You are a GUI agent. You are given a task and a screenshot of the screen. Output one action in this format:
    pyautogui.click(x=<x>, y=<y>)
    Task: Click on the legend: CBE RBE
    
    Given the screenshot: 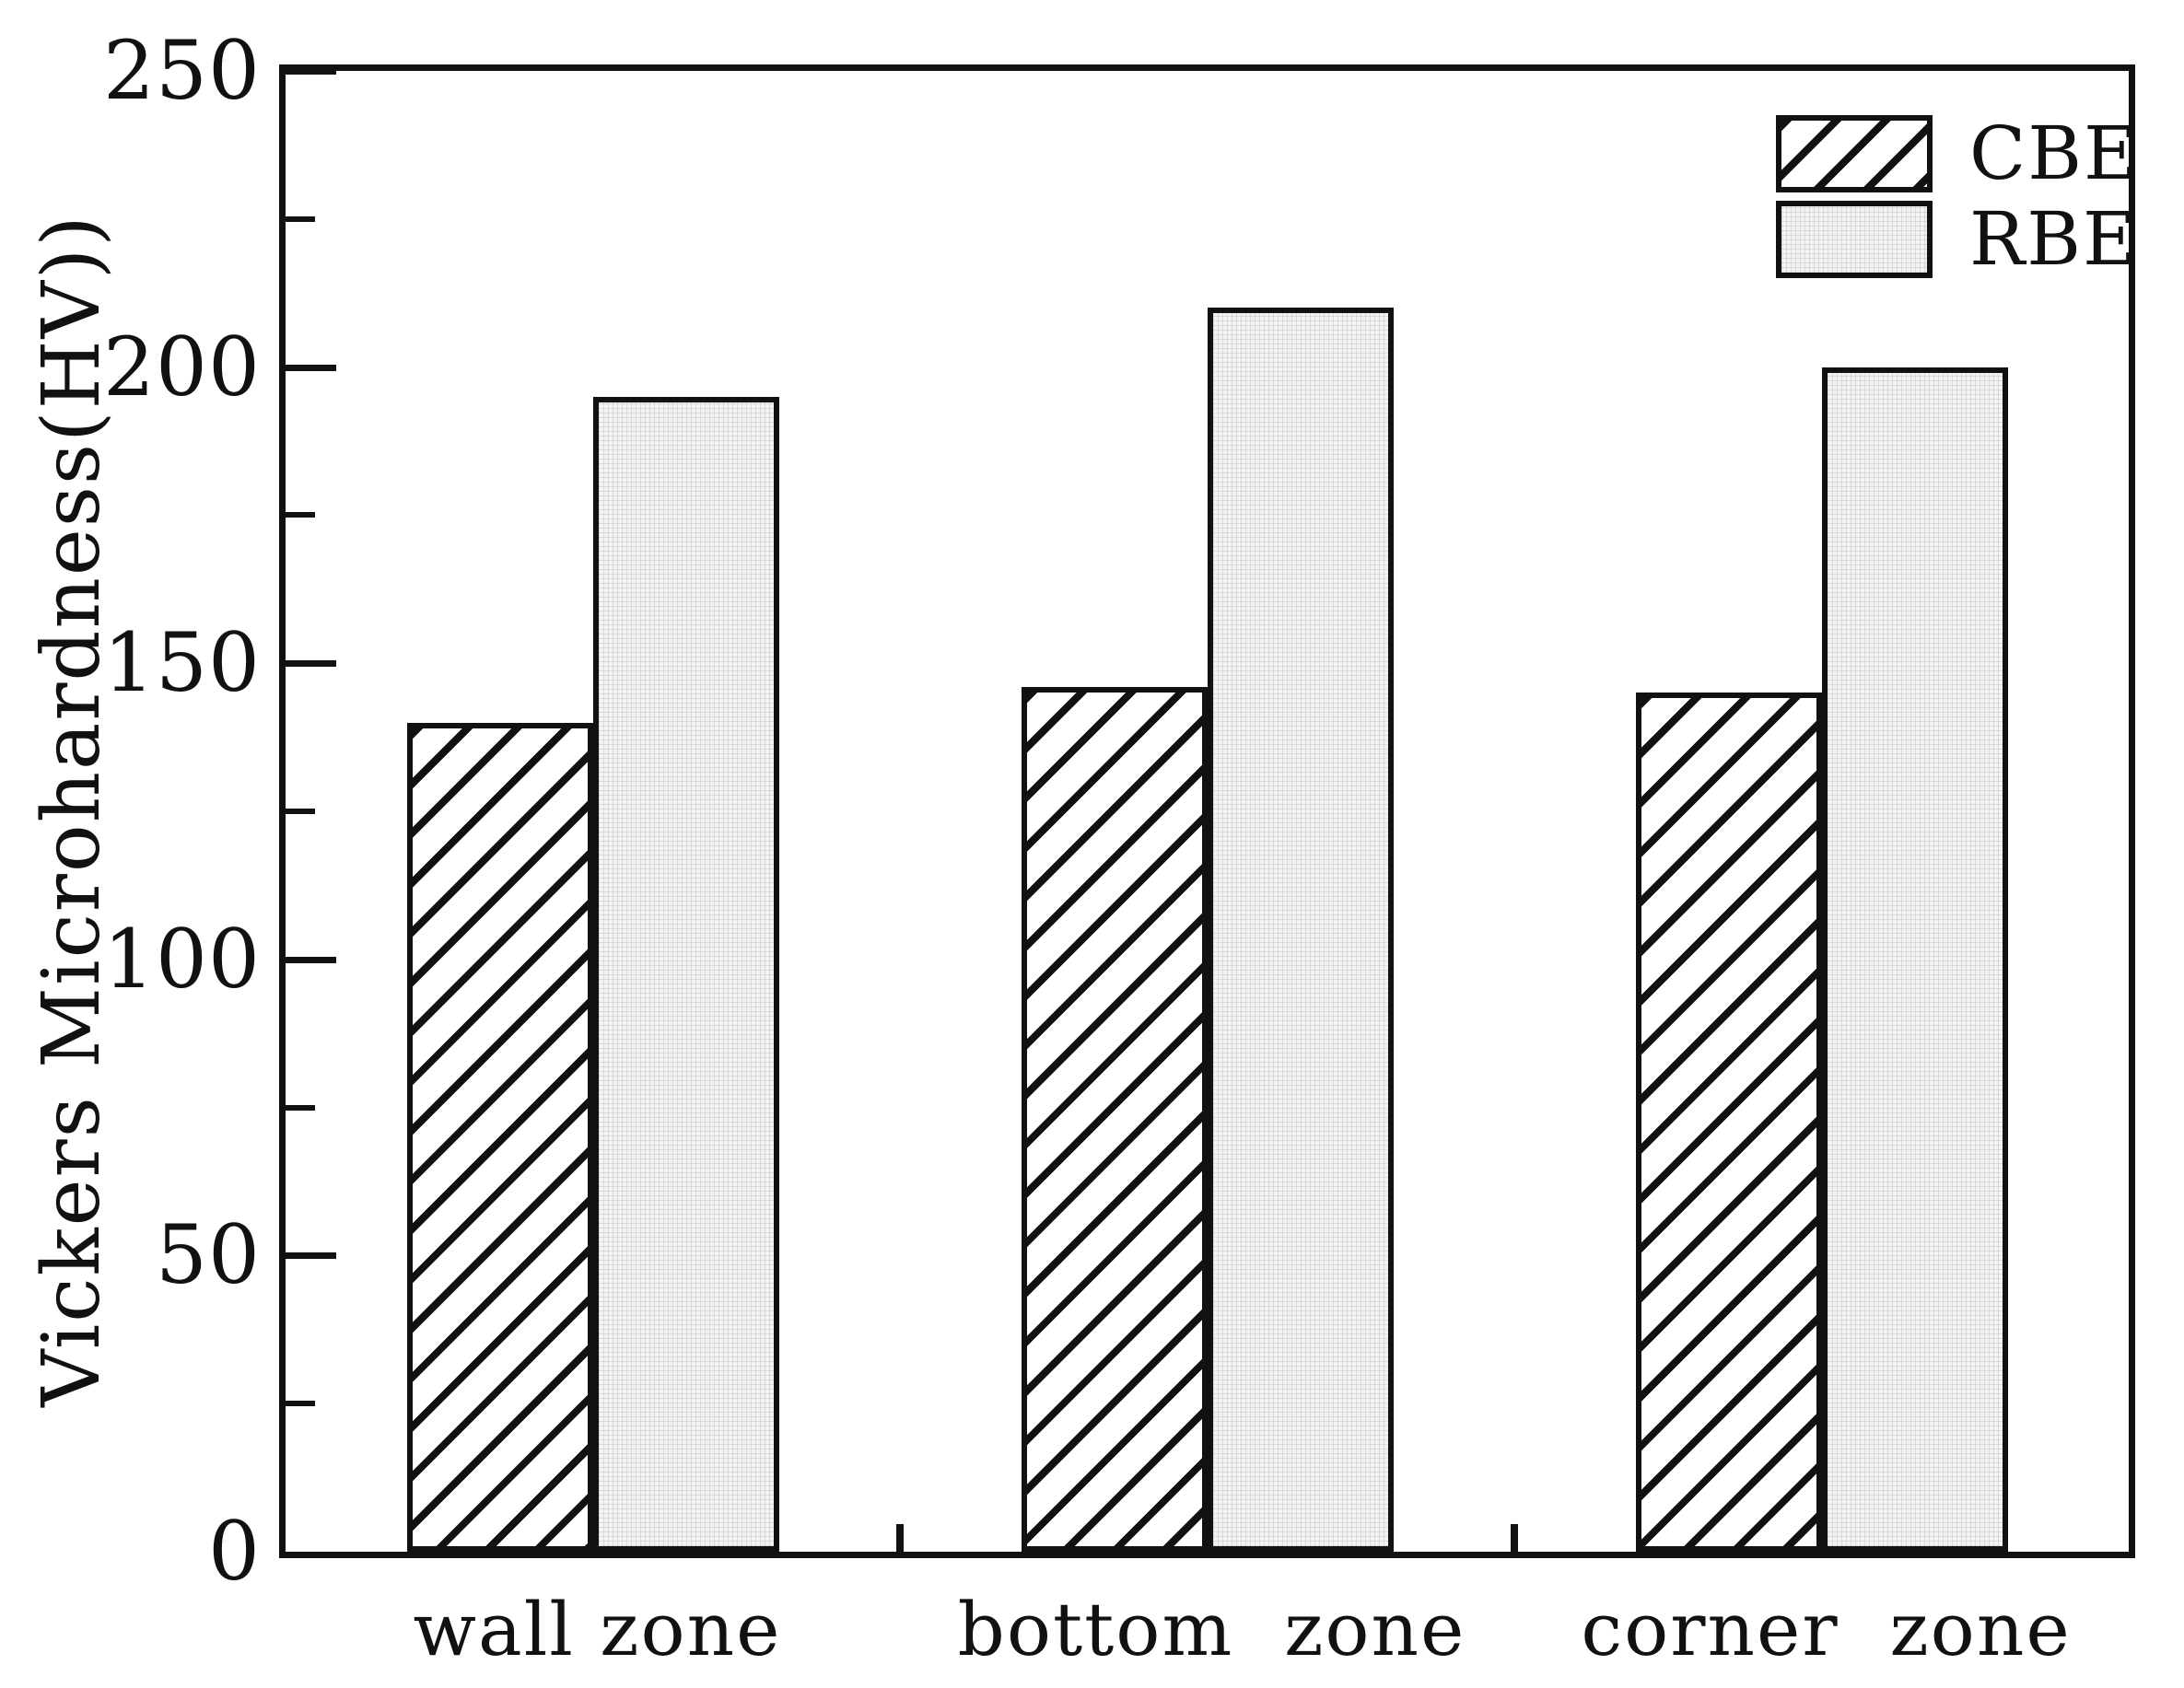 What is the action you would take?
    pyautogui.click(x=1957, y=196)
    